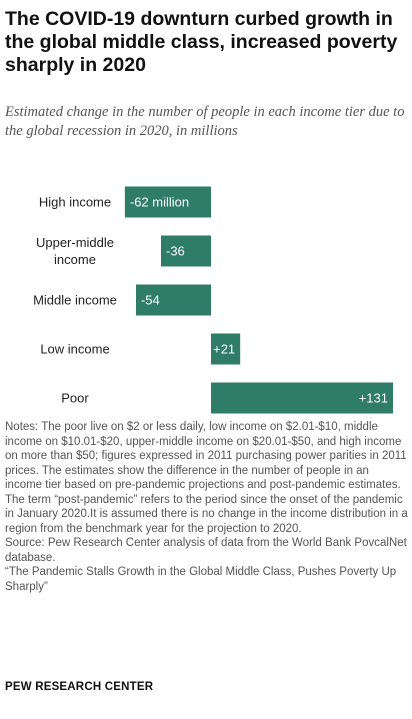 This screenshot has height=719, width=412. I want to click on value-label: -62 million, so click(159, 202).